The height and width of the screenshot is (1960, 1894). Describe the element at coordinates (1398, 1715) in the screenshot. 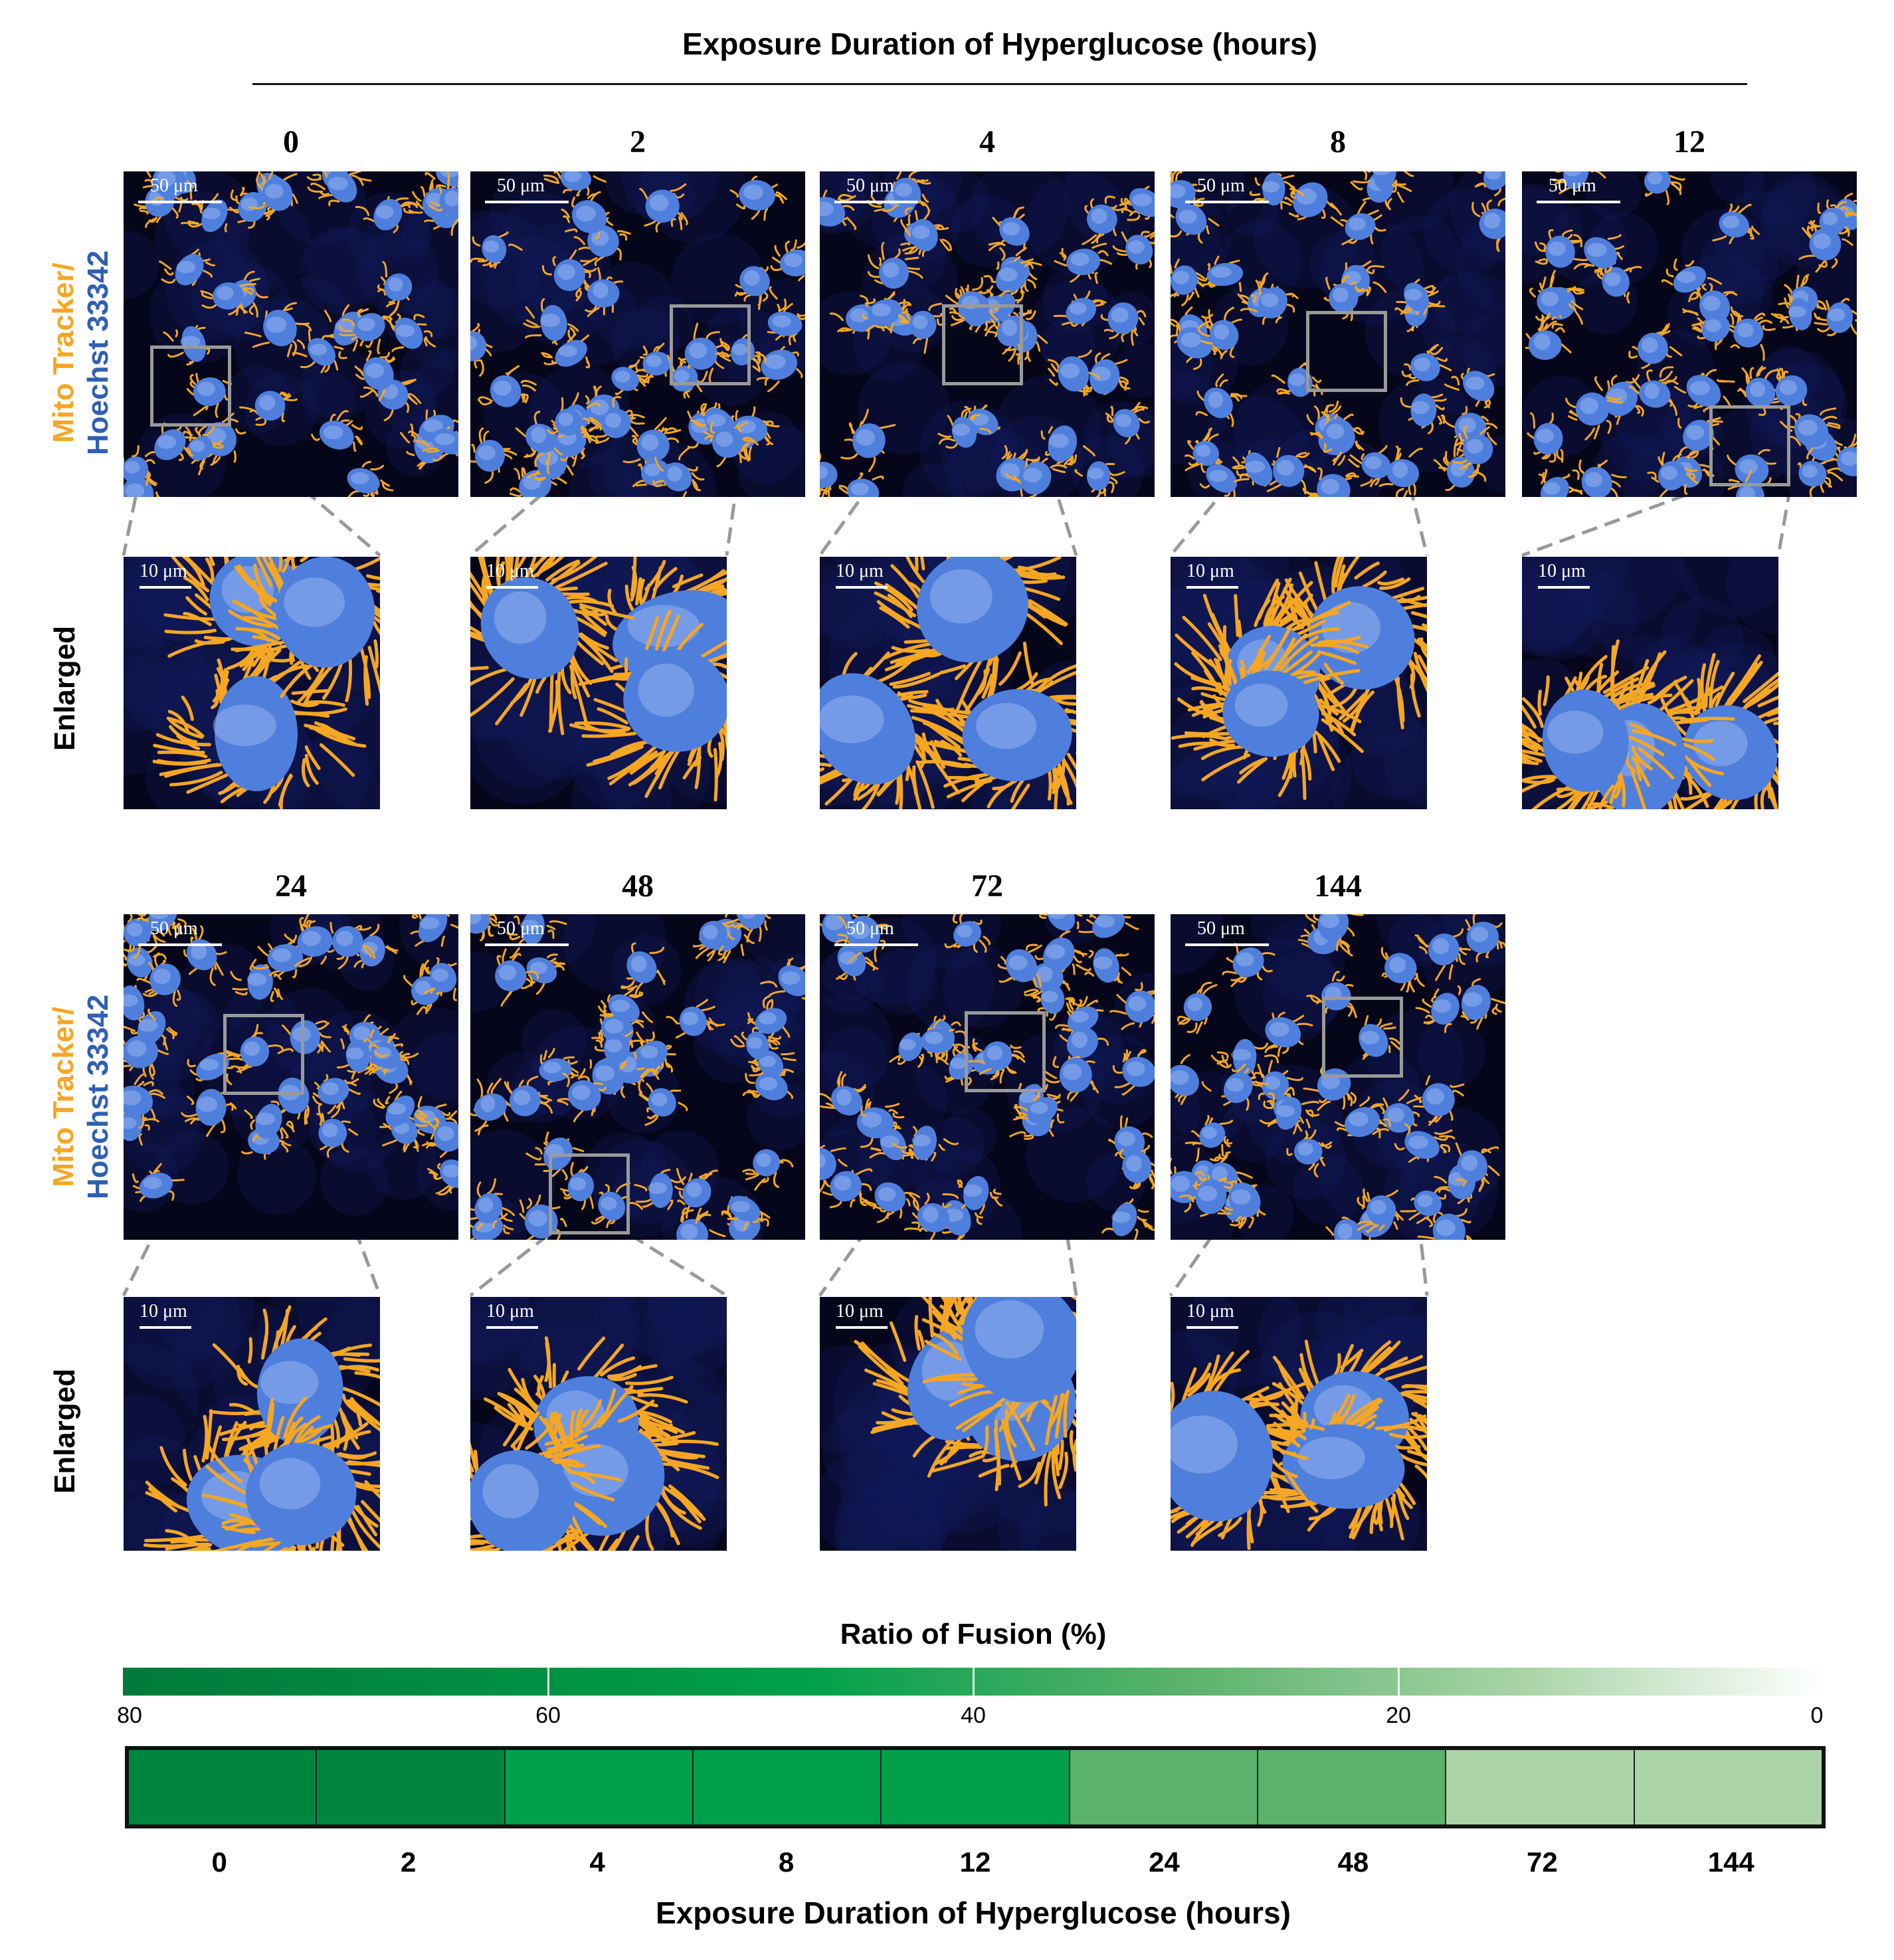

I see `colorbar-tick-label: 20` at that location.